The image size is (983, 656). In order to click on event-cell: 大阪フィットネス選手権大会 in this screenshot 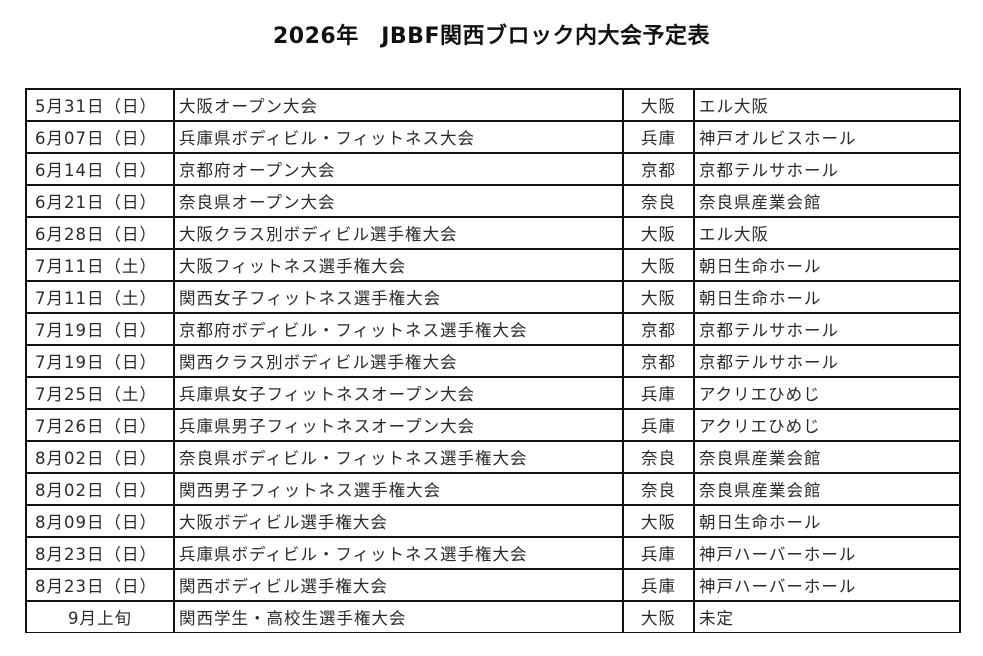, I will do `click(398, 265)`.